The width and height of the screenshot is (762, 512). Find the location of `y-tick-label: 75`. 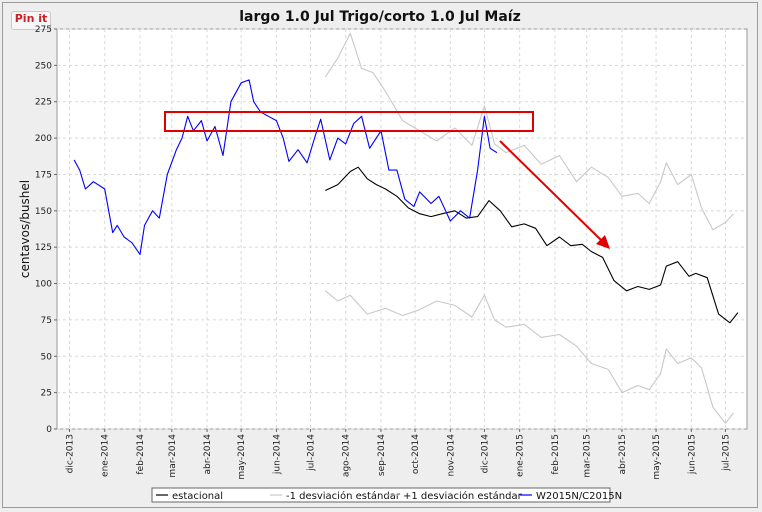

y-tick-label: 75 is located at coordinates (46, 321).